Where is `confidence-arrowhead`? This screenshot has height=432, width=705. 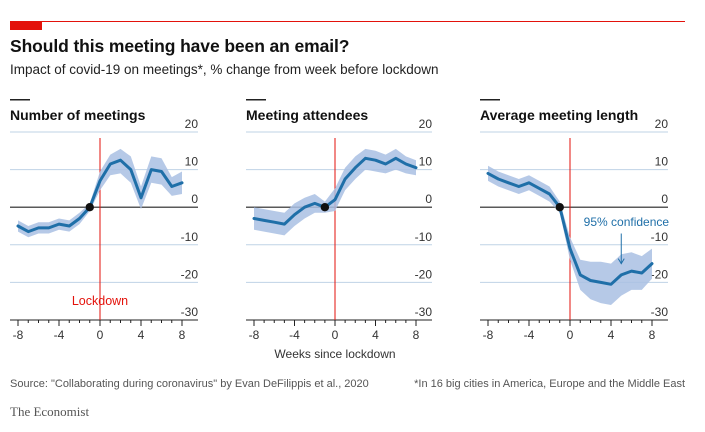
confidence-arrowhead is located at coordinates (621, 261).